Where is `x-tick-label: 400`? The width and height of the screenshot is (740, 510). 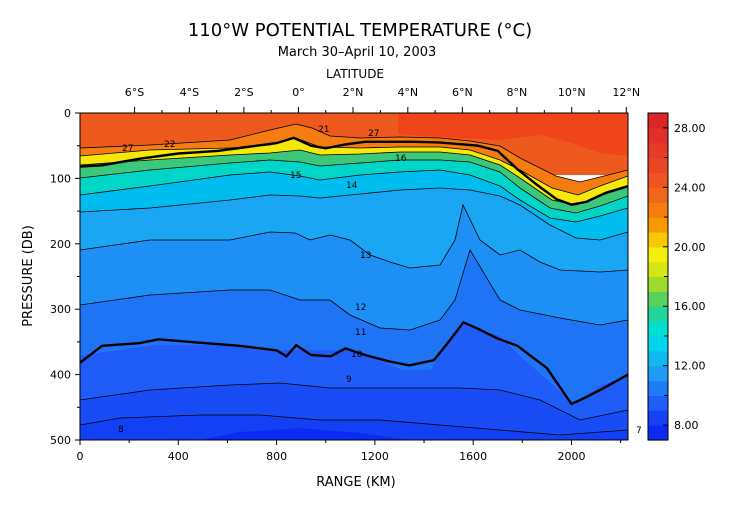
x-tick-label: 400 is located at coordinates (178, 456).